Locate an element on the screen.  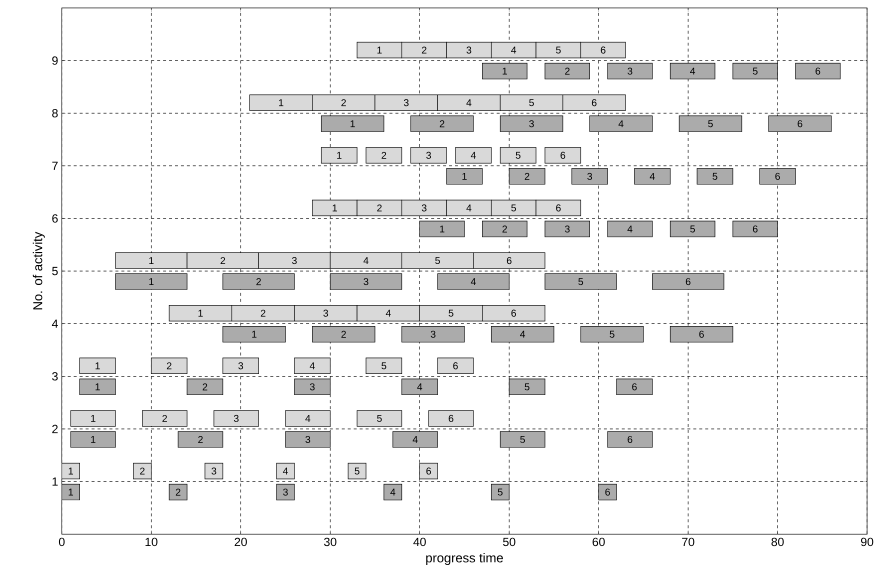
series-label: 1 is located at coordinates (200, 313).